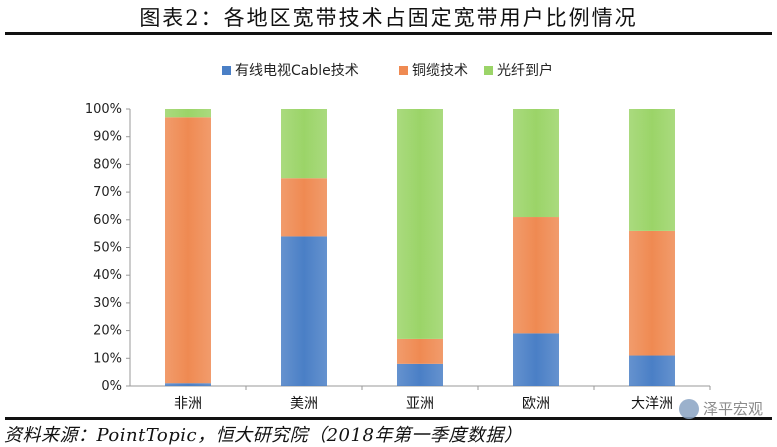 The width and height of the screenshot is (777, 447). I want to click on watermark-text: 泽平宏观, so click(732, 409).